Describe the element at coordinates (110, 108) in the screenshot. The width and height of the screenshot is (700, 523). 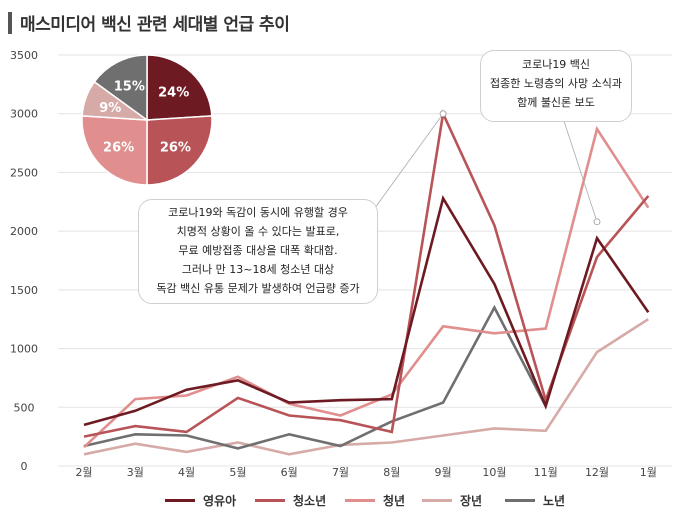
I see `pie-slice-label: 9%` at that location.